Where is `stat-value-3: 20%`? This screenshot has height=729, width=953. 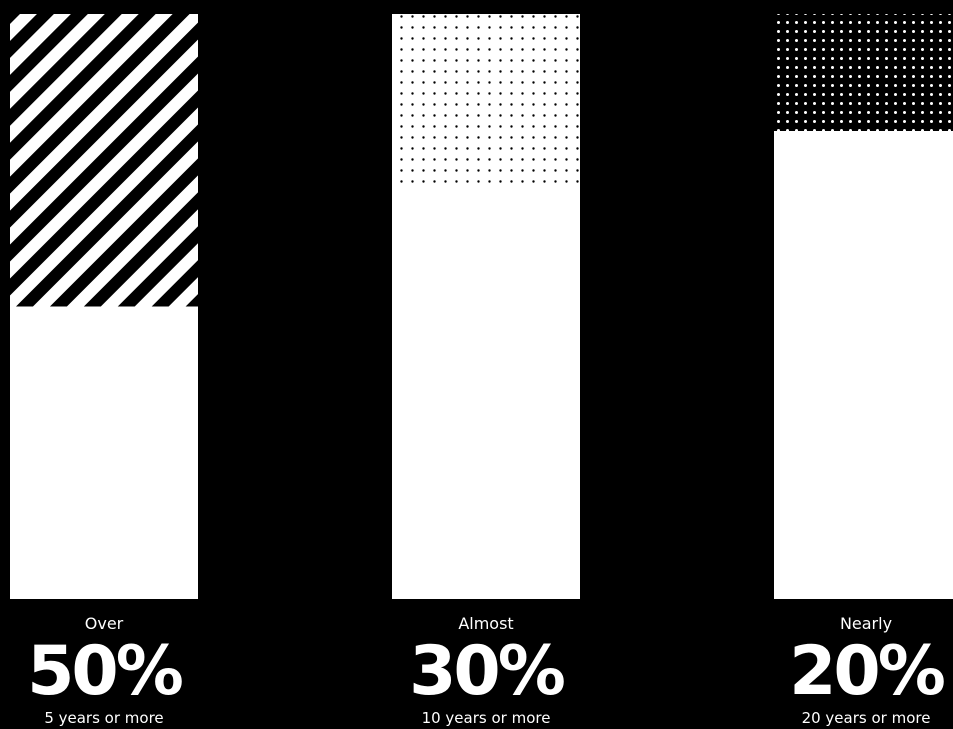
stat-value-3: 20% is located at coordinates (867, 671).